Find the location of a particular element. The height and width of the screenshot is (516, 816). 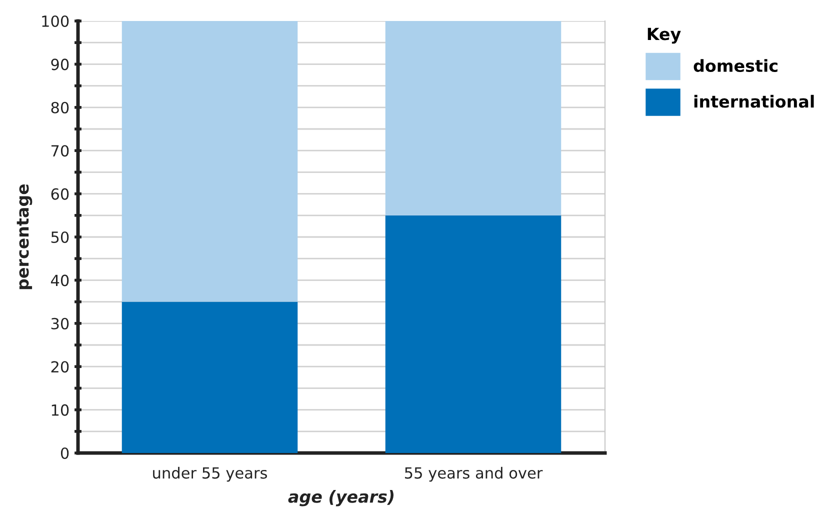

y-tick-label: 90 is located at coordinates (60, 64).